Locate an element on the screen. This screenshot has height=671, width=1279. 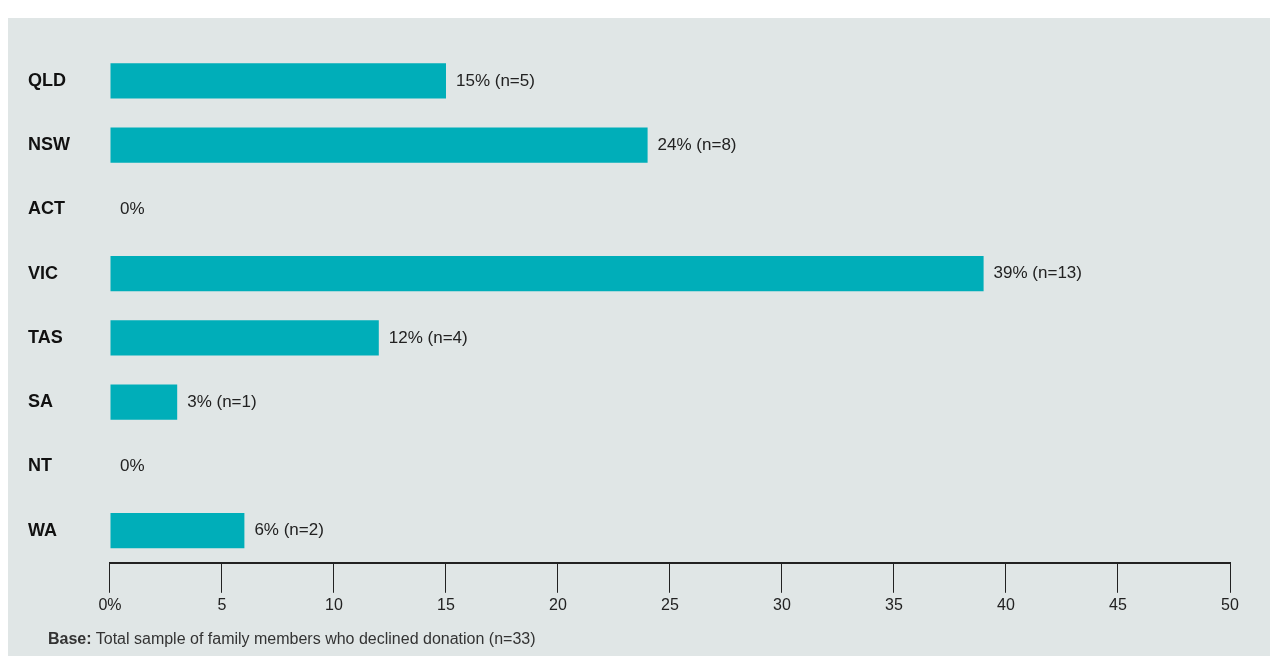
data-label: 3% (n=1) is located at coordinates (222, 401).